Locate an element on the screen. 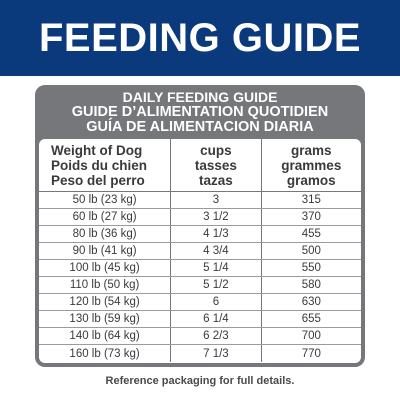 This screenshot has width=400, height=400. weight-cell: 110 lb (50 kg) is located at coordinates (104, 285).